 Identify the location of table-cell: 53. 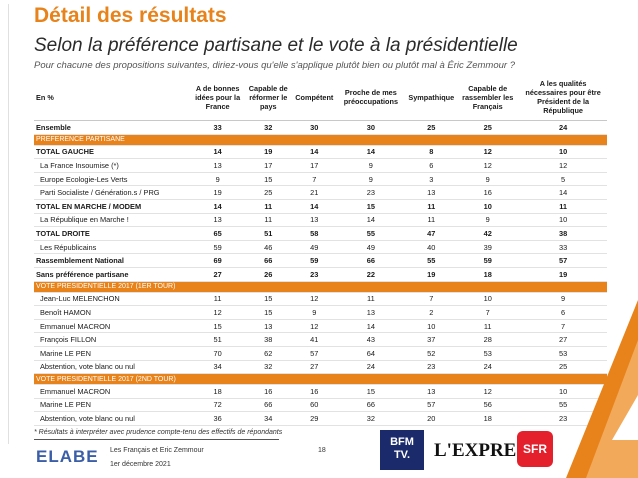
(488, 353).